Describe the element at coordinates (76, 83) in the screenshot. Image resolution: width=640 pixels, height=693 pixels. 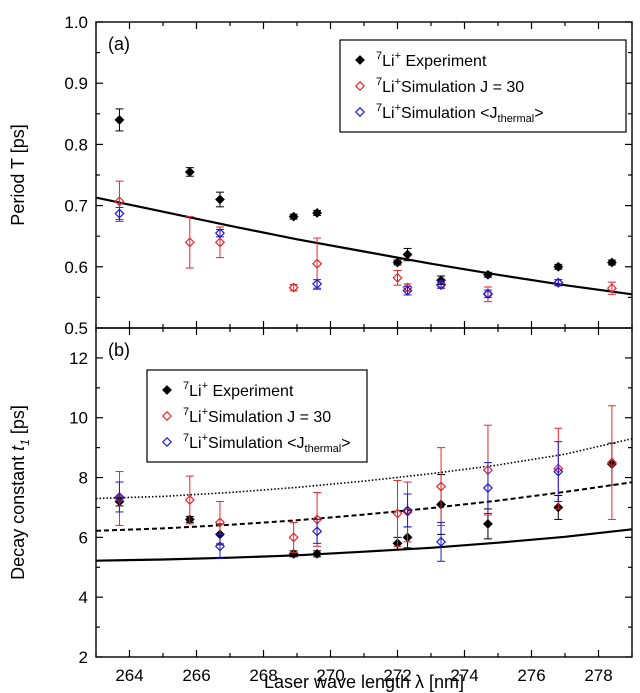
I see `y-tick-label: 0.9` at that location.